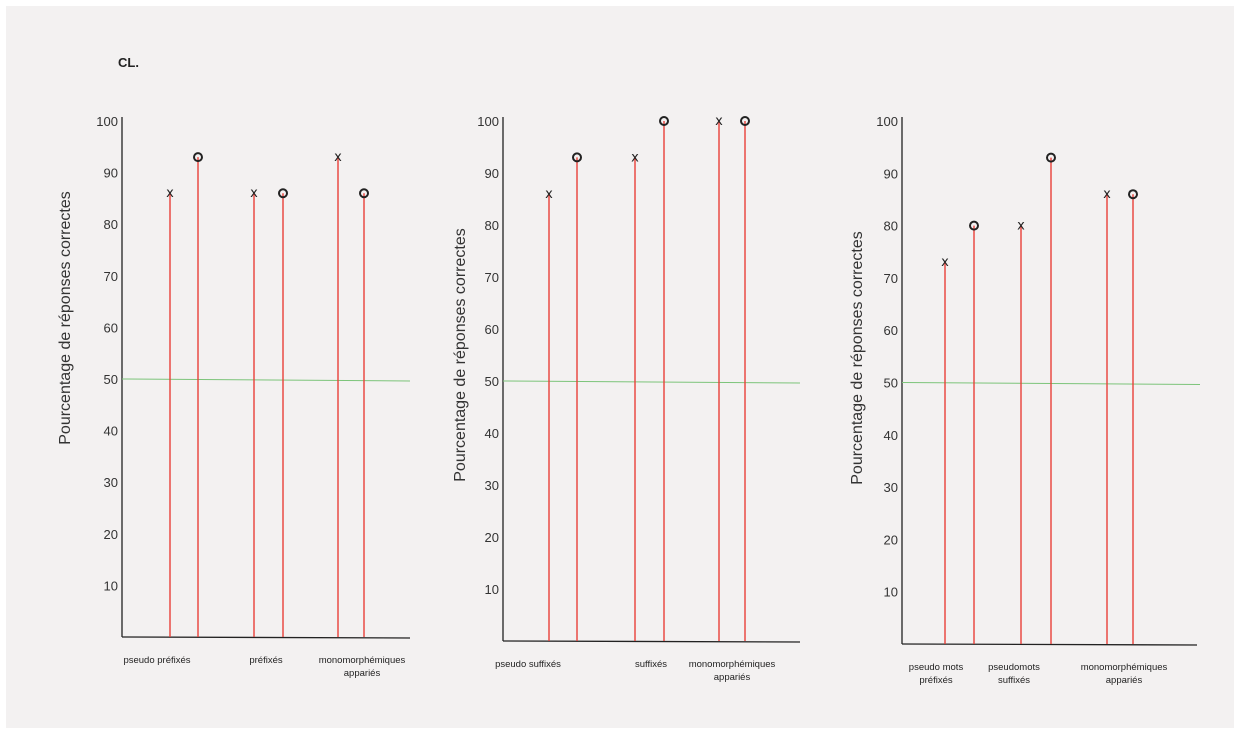 The height and width of the screenshot is (731, 1234). What do you see at coordinates (1014, 667) in the screenshot?
I see `category-label: pseudomots` at bounding box center [1014, 667].